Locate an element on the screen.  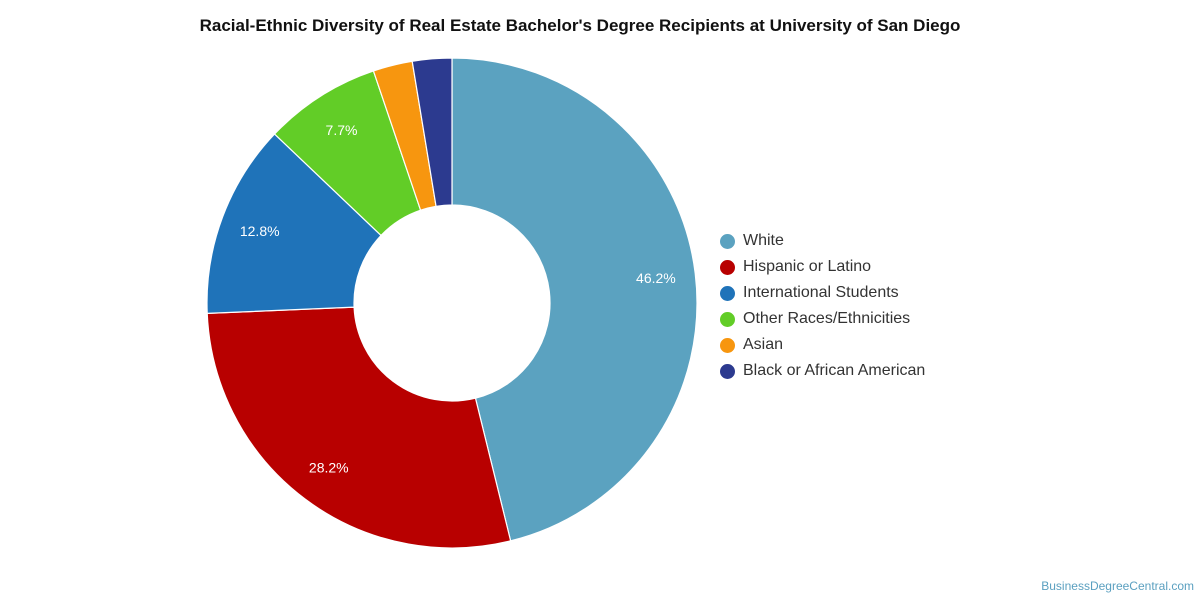
legend-item-other-races-ethnicities: Other Races/Ethnicities is located at coordinates (822, 319).